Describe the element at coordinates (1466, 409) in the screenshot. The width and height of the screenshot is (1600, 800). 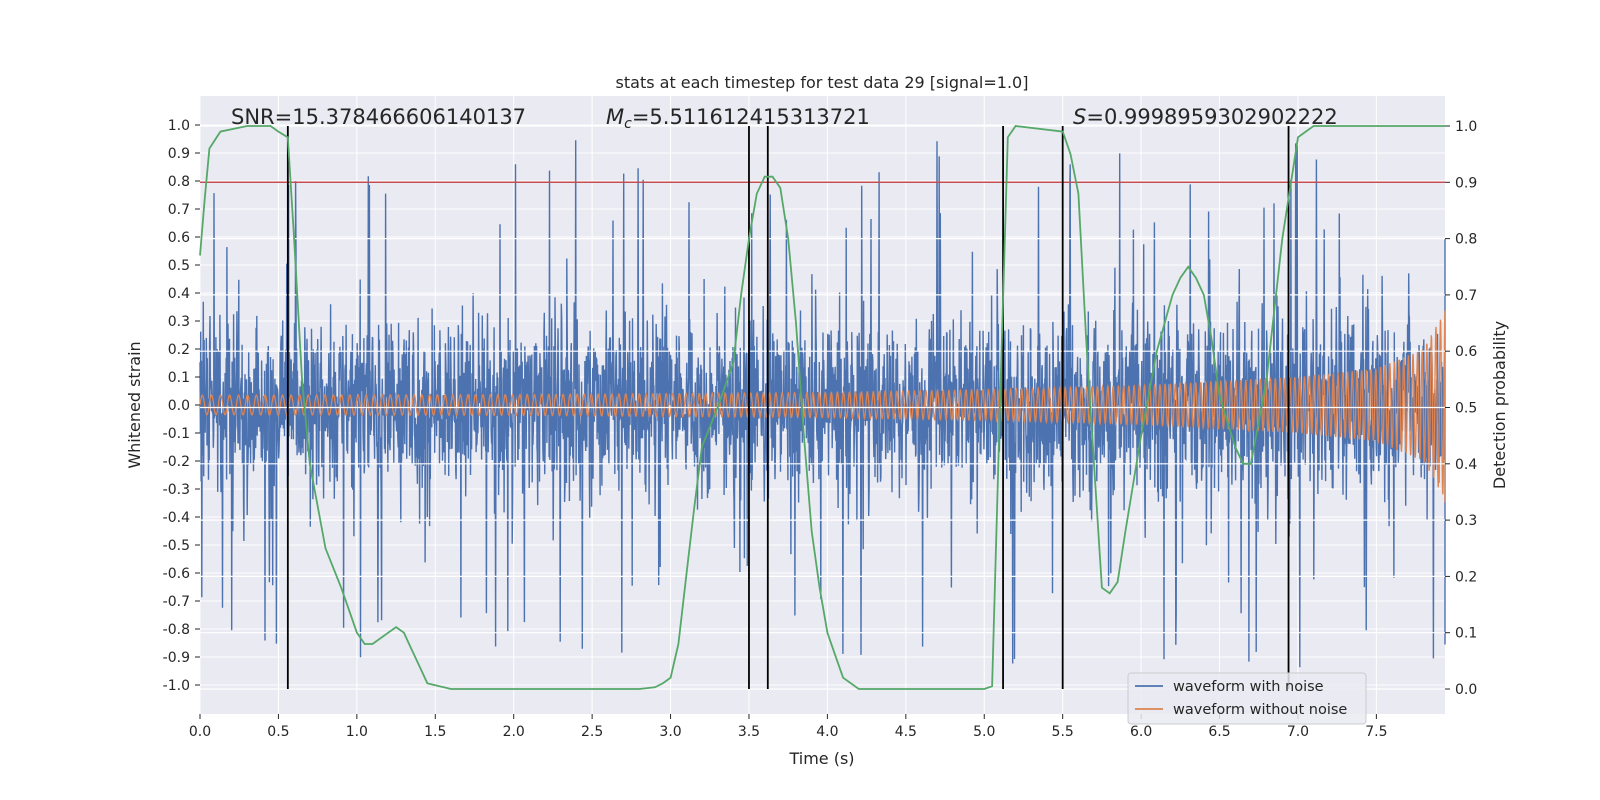
I see `y-right-tick-label: 0.5` at that location.